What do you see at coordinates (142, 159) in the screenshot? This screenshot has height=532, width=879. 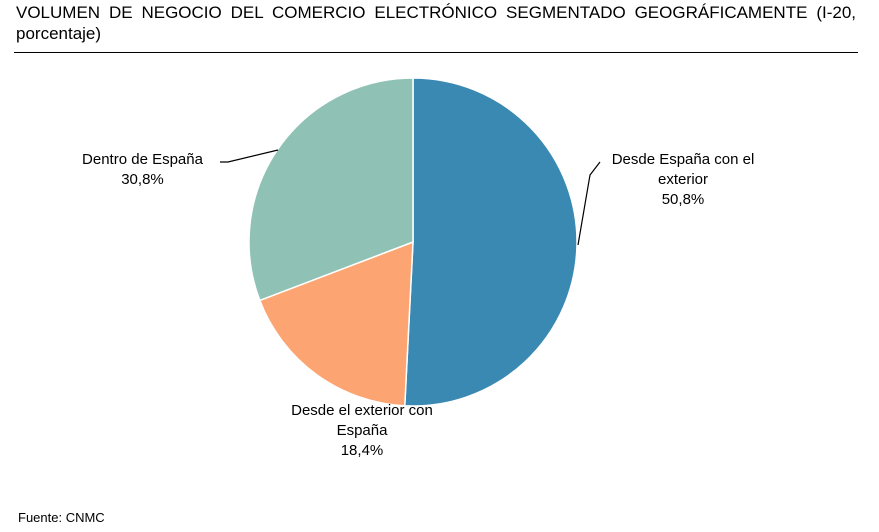 I see `category-label: Dentro de España` at bounding box center [142, 159].